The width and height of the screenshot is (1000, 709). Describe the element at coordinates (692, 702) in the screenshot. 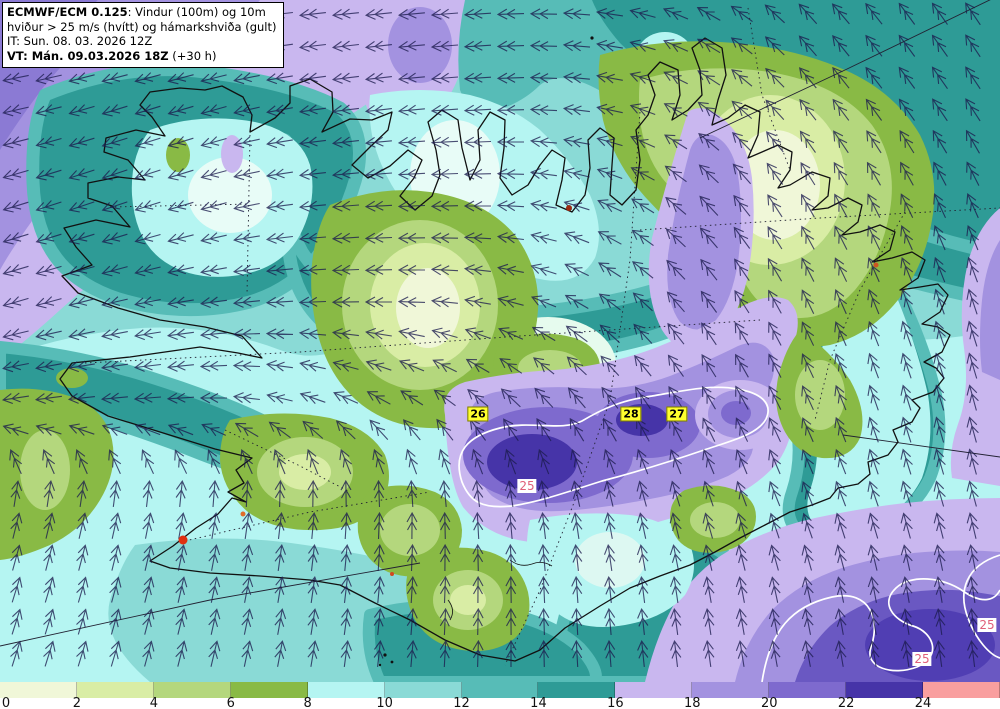

I see `colorbar-tick-label: 18` at that location.